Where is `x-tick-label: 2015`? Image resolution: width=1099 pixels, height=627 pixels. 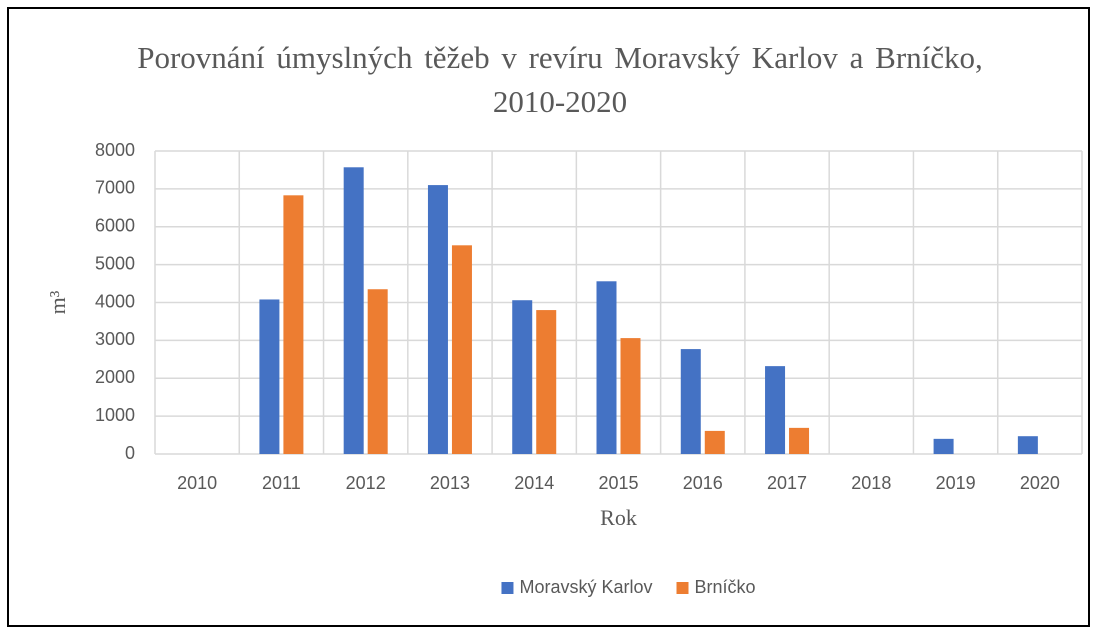 x-tick-label: 2015 is located at coordinates (618, 483).